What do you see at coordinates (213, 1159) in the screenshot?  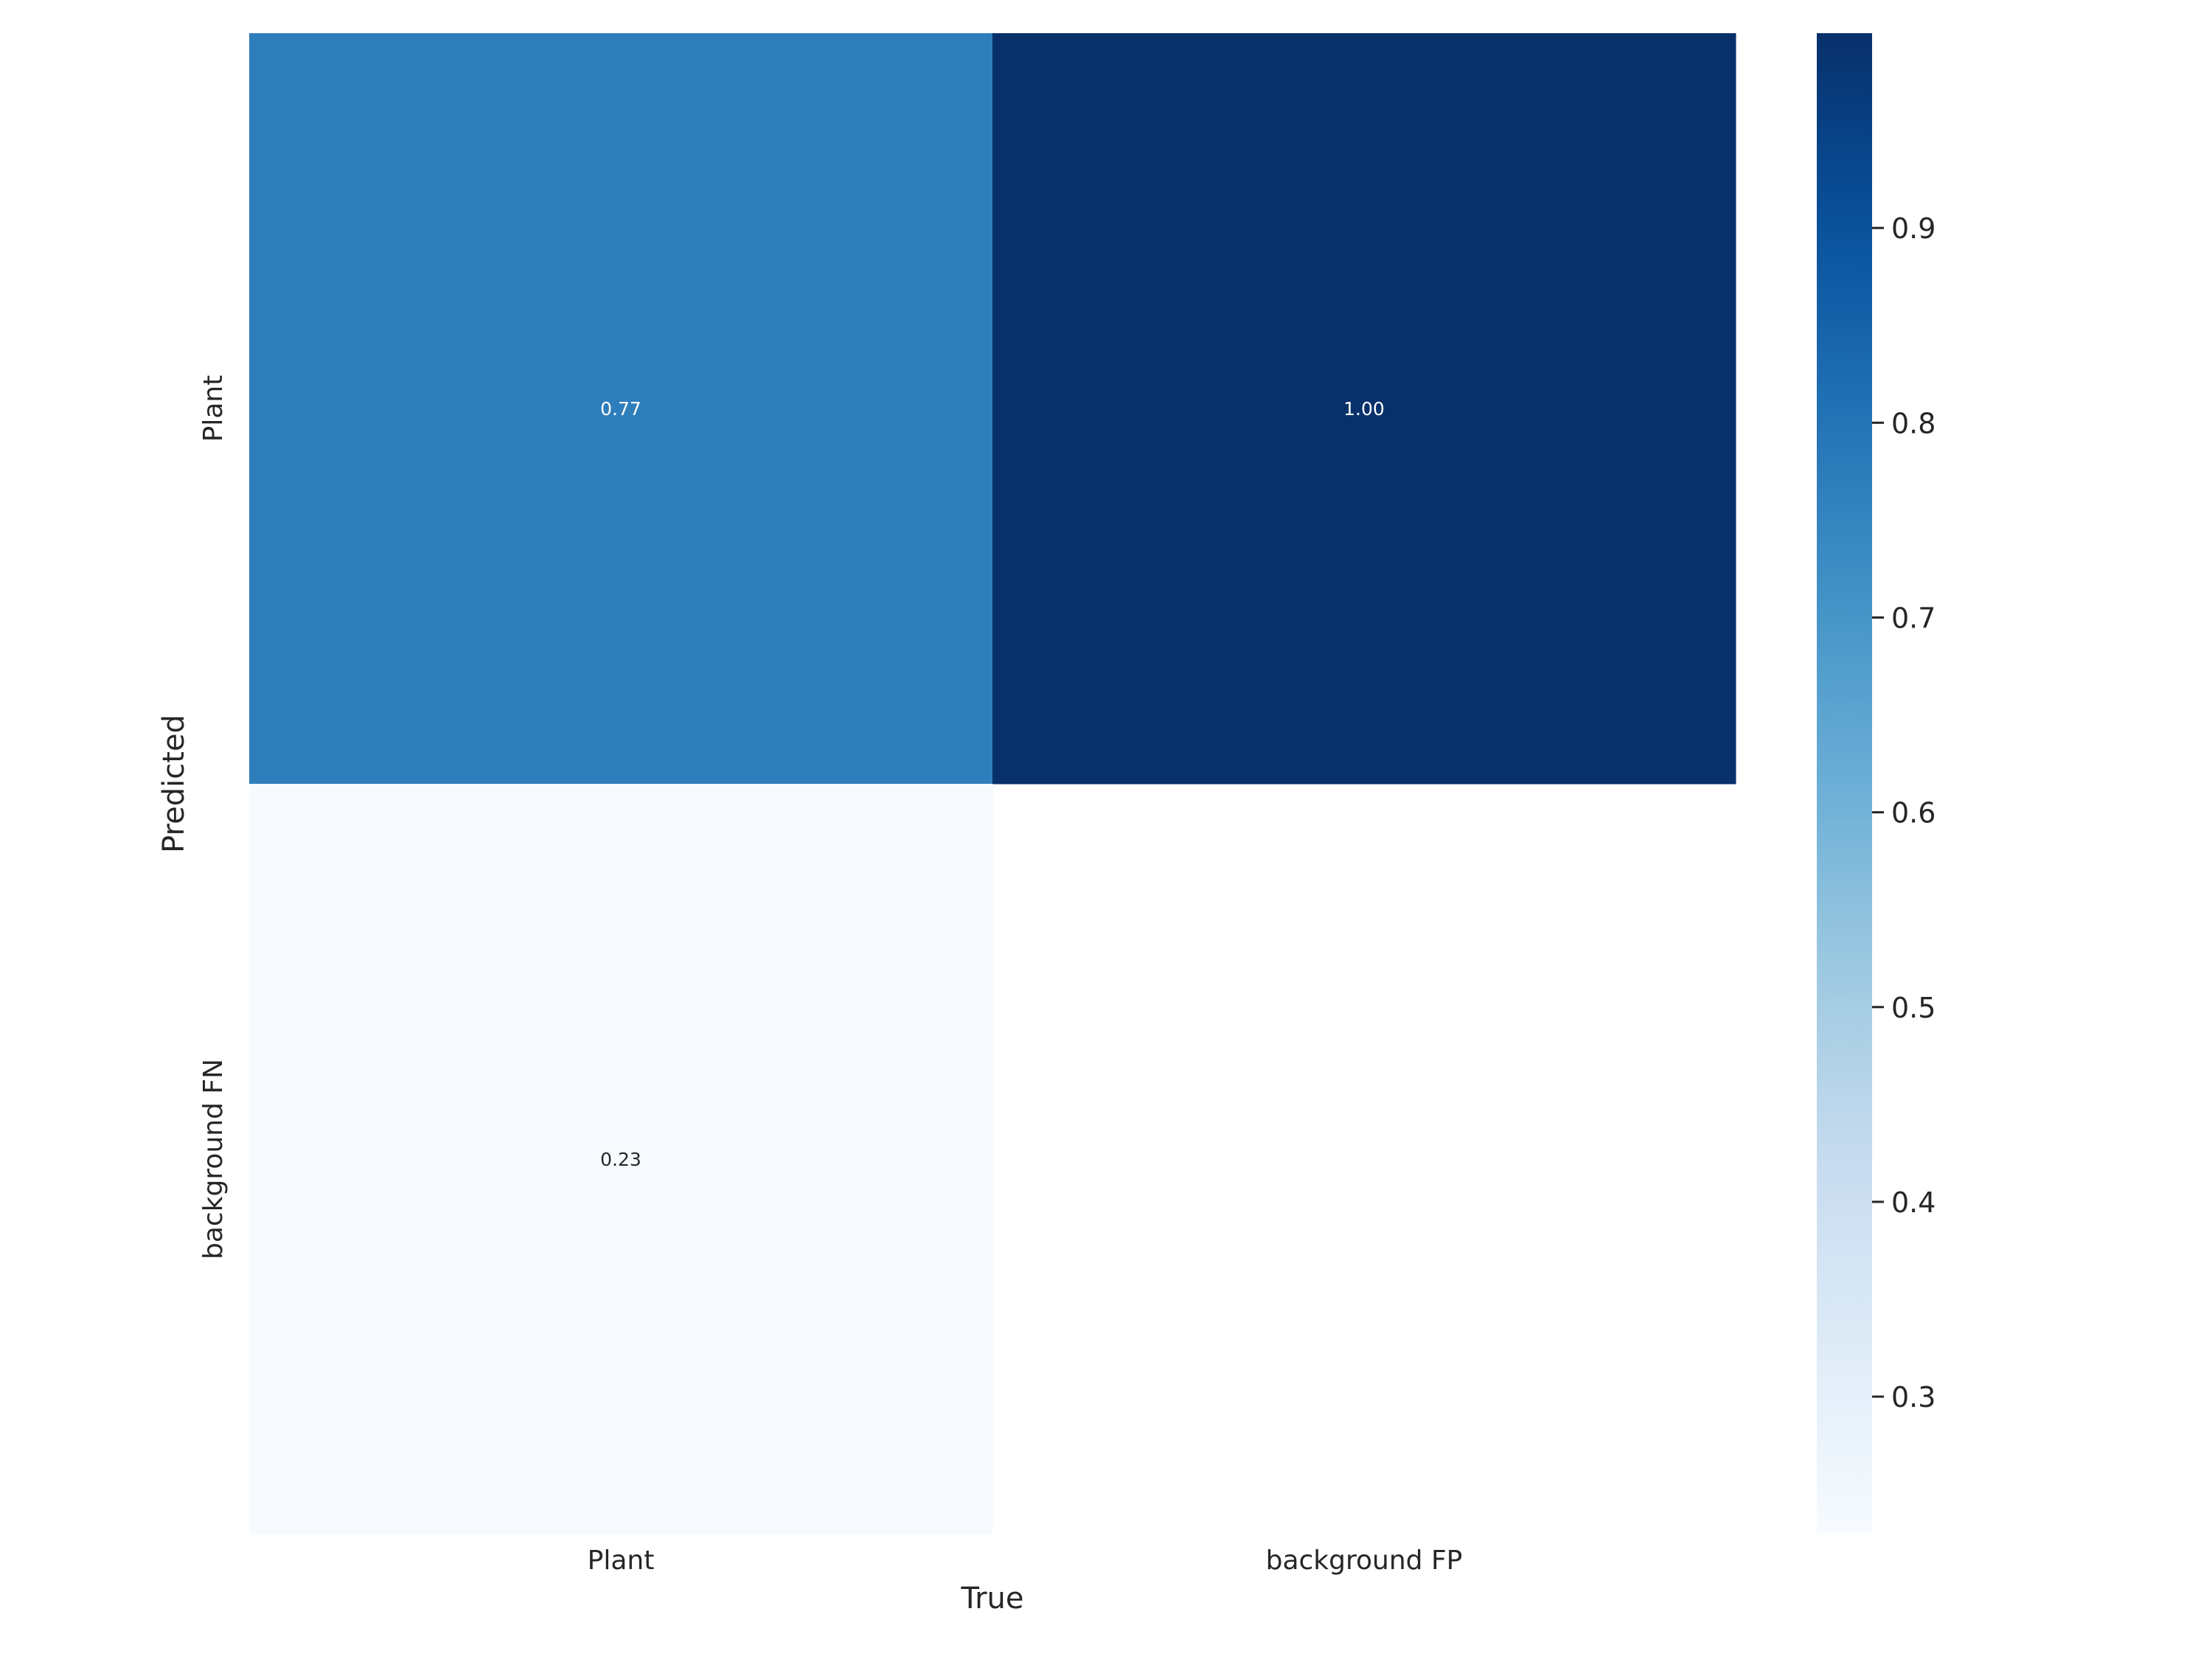 I see `y-tick-label: background FN` at bounding box center [213, 1159].